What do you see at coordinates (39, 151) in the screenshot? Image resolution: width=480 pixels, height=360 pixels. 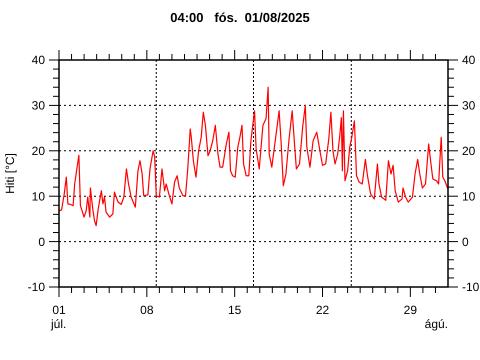 I see `y-tick-label: 20` at bounding box center [39, 151].